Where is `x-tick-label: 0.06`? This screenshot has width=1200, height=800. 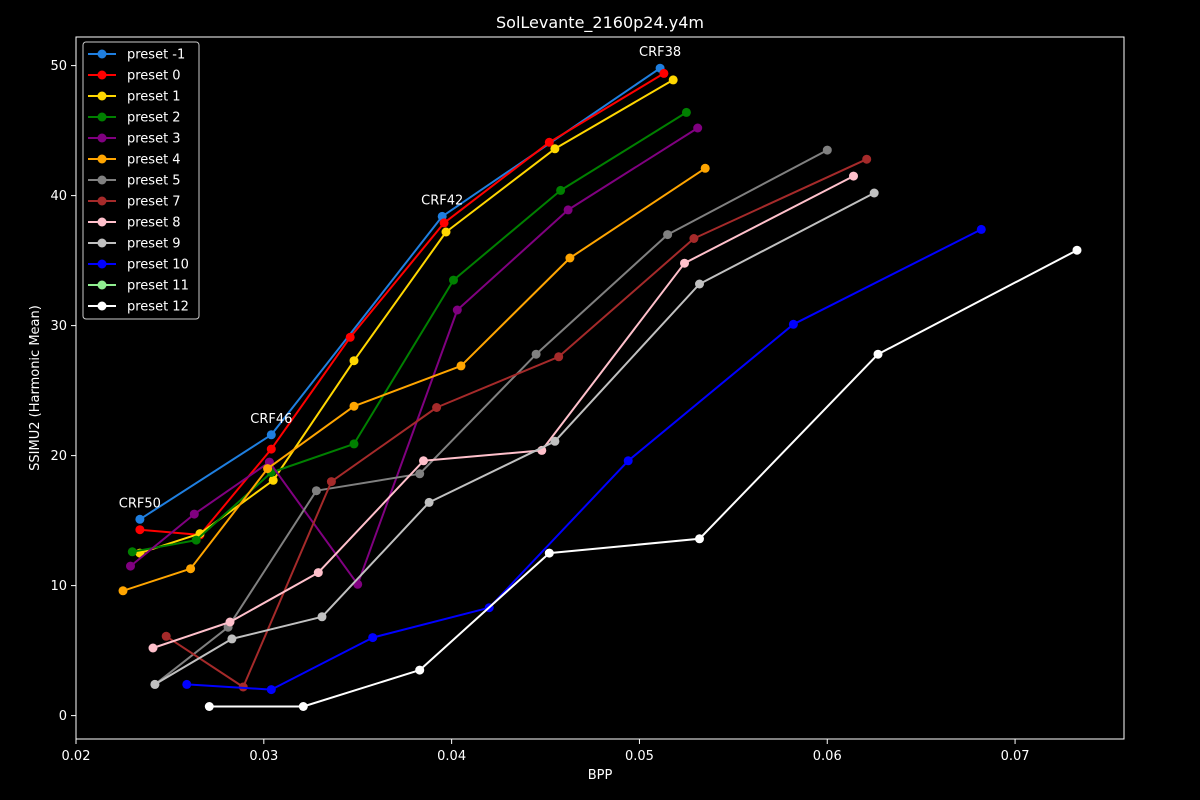 x-tick-label: 0.06 is located at coordinates (827, 756).